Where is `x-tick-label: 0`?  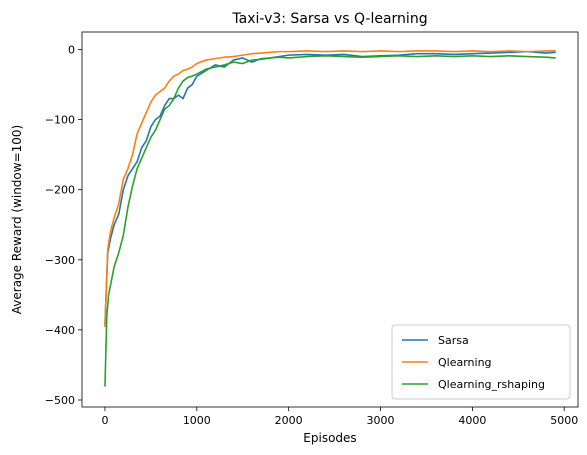
x-tick-label: 0 is located at coordinates (104, 420).